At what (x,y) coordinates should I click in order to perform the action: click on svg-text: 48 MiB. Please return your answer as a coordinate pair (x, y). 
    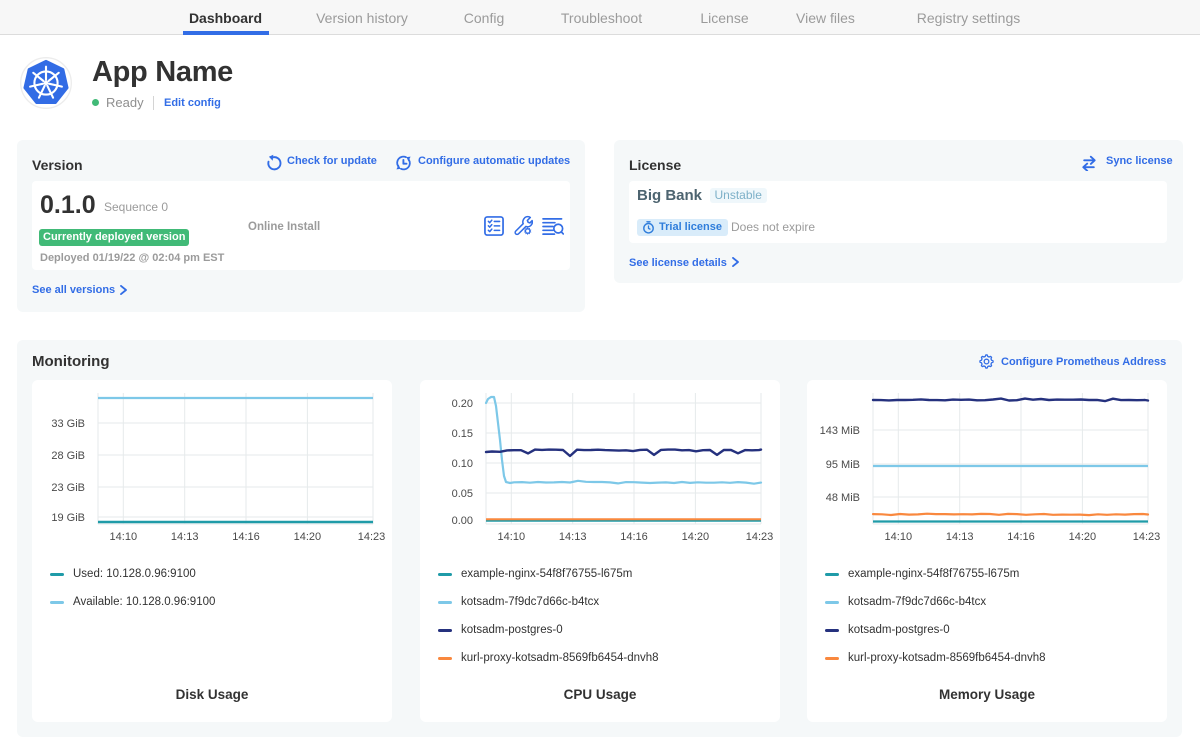
    Looking at the image, I should click on (843, 498).